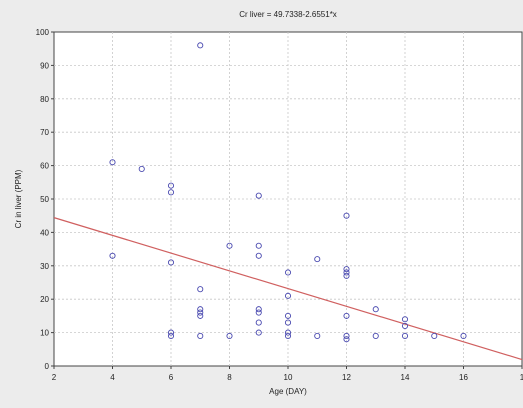 The width and height of the screenshot is (523, 408). What do you see at coordinates (463, 377) in the screenshot?
I see `x-tick-label: 16` at bounding box center [463, 377].